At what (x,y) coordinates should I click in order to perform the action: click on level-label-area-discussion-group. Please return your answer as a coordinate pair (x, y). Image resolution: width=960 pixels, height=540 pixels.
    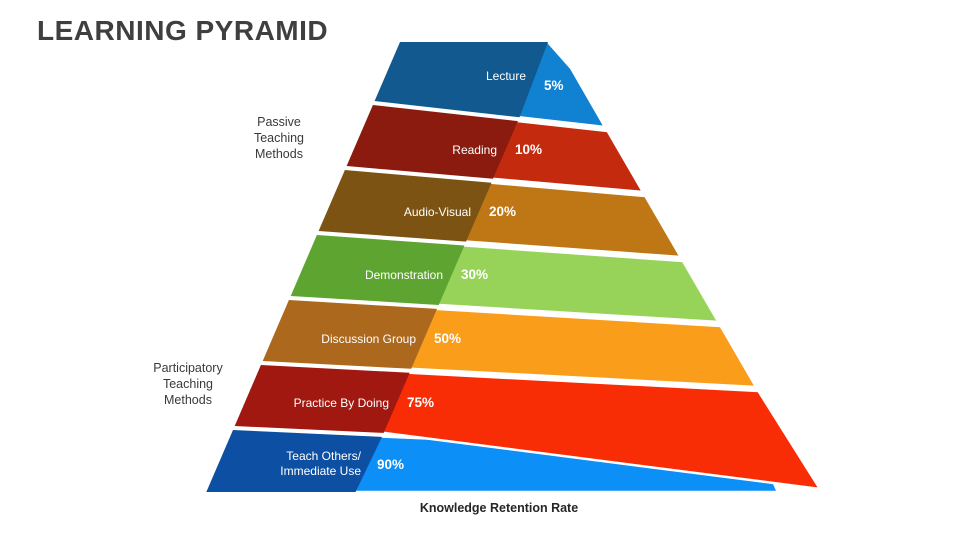
    Looking at the image, I should click on (349, 334).